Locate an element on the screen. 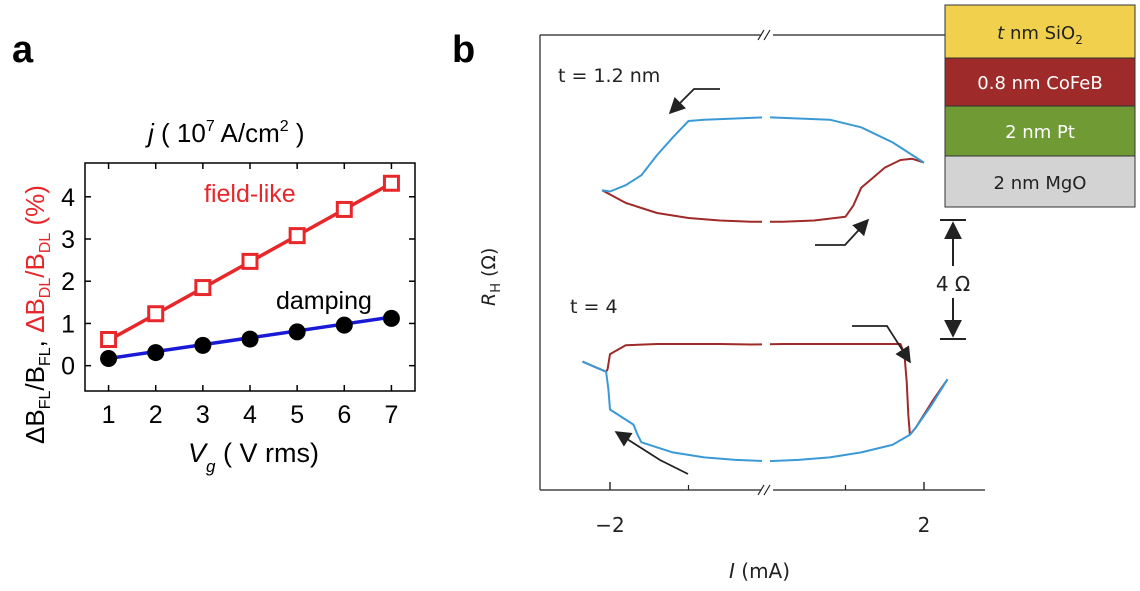 The image size is (1140, 591). panel-a-top-axis-label: j ( 107 A/cm2 ) is located at coordinates (225, 133).